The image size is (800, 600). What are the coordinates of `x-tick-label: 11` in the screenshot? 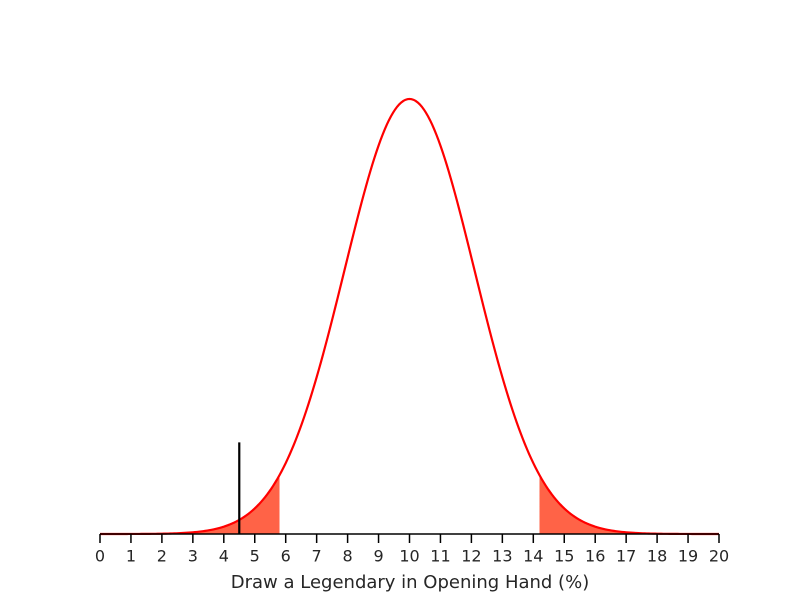 It's located at (440, 556).